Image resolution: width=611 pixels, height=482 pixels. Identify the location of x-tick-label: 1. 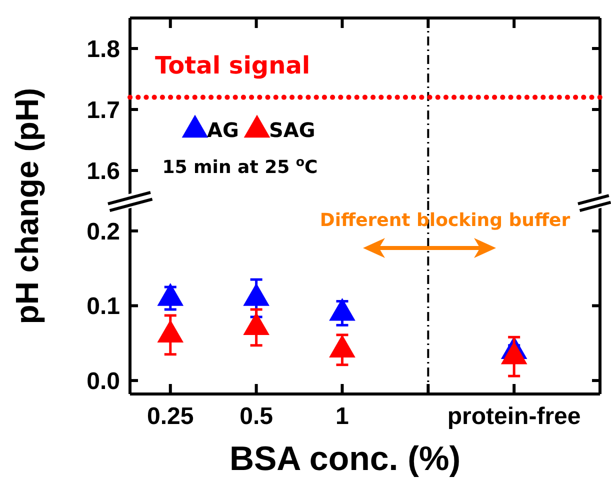
(342, 416).